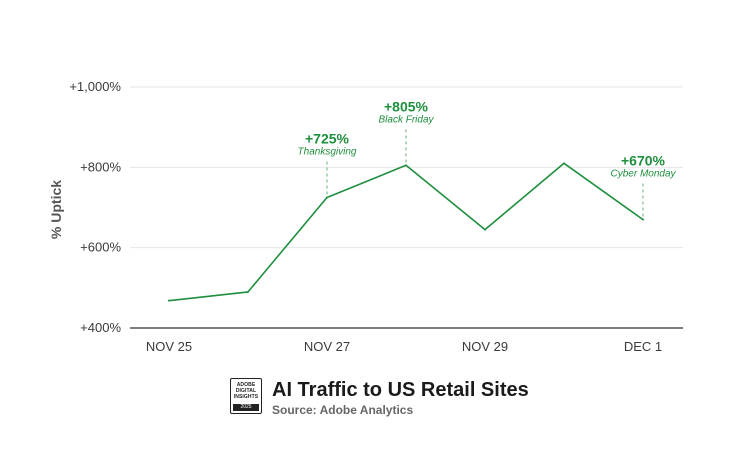 Image resolution: width=750 pixels, height=469 pixels. I want to click on y-axis-title: % Uptick, so click(56, 209).